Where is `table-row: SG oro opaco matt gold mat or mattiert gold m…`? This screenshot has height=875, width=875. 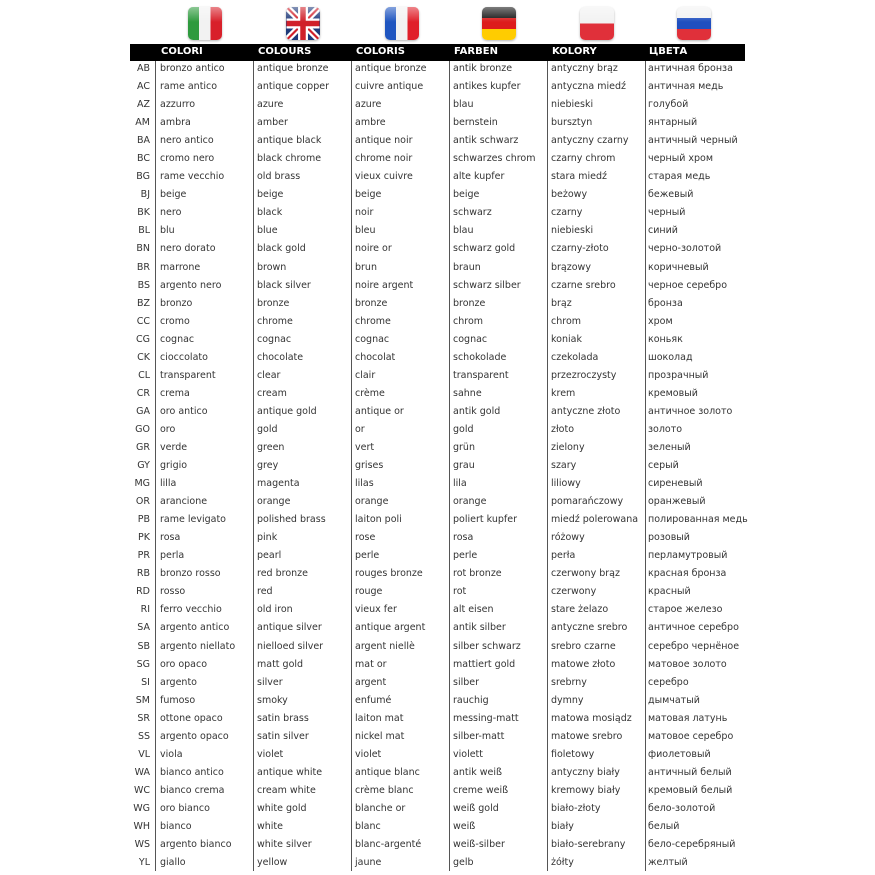 table-row: SG oro opaco matt gold mat or mattiert gold m… is located at coordinates (437, 665).